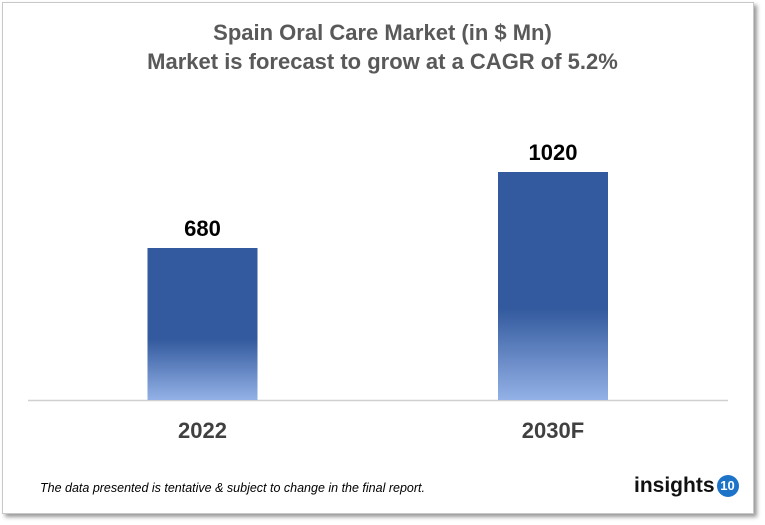  What do you see at coordinates (202, 228) in the screenshot?
I see `data-label: 680` at bounding box center [202, 228].